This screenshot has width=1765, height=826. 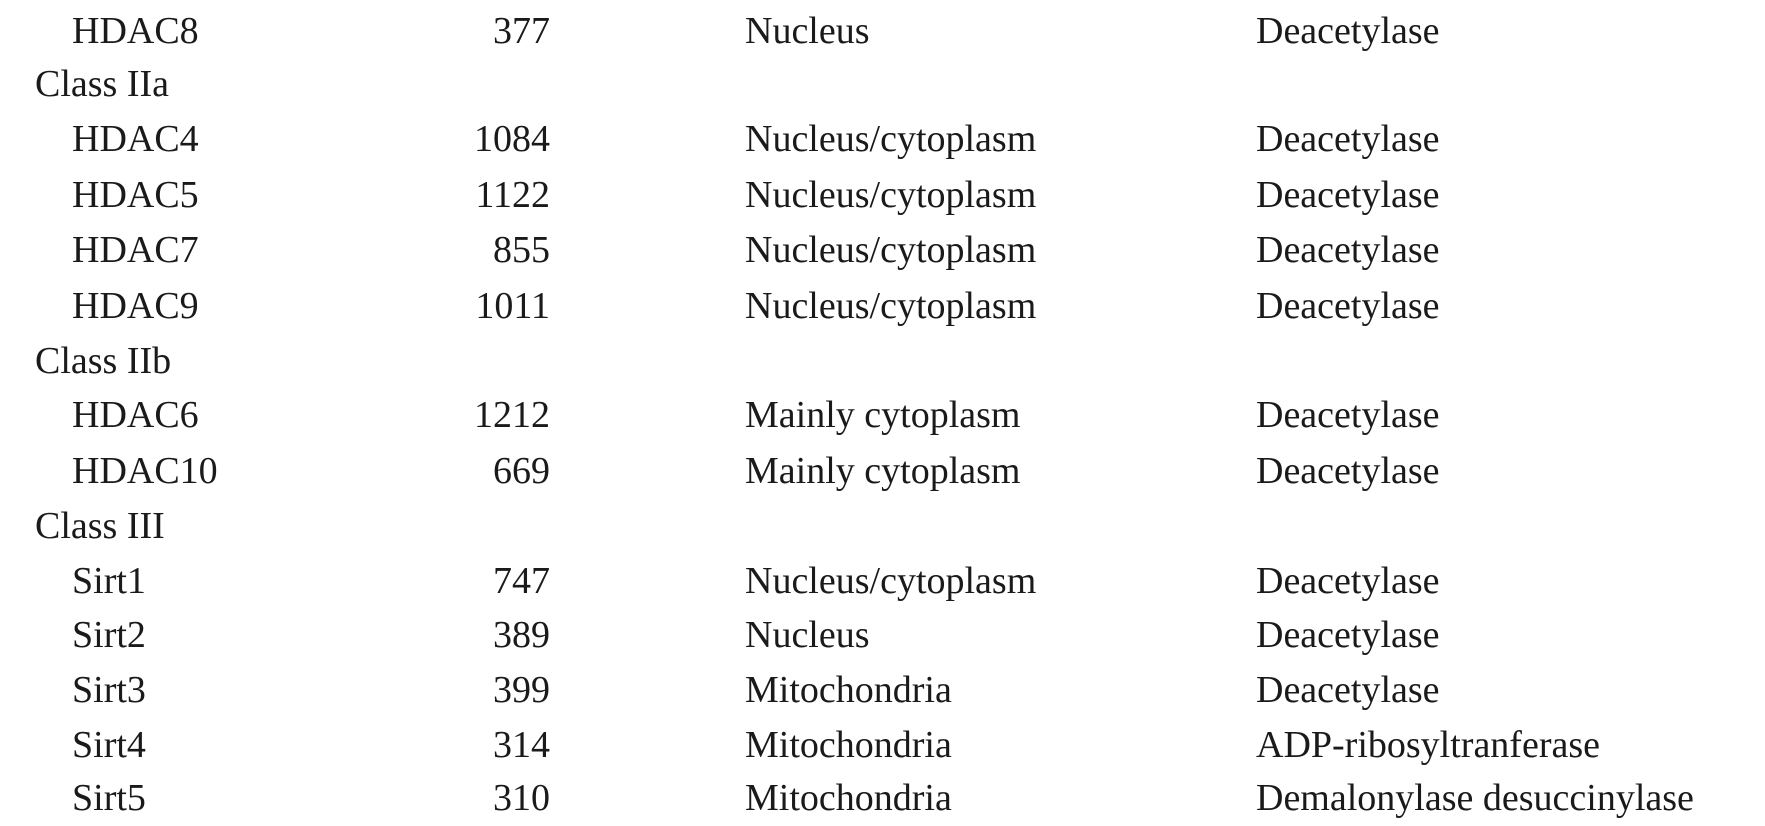 What do you see at coordinates (135, 250) in the screenshot?
I see `protein-name: HDAC7` at bounding box center [135, 250].